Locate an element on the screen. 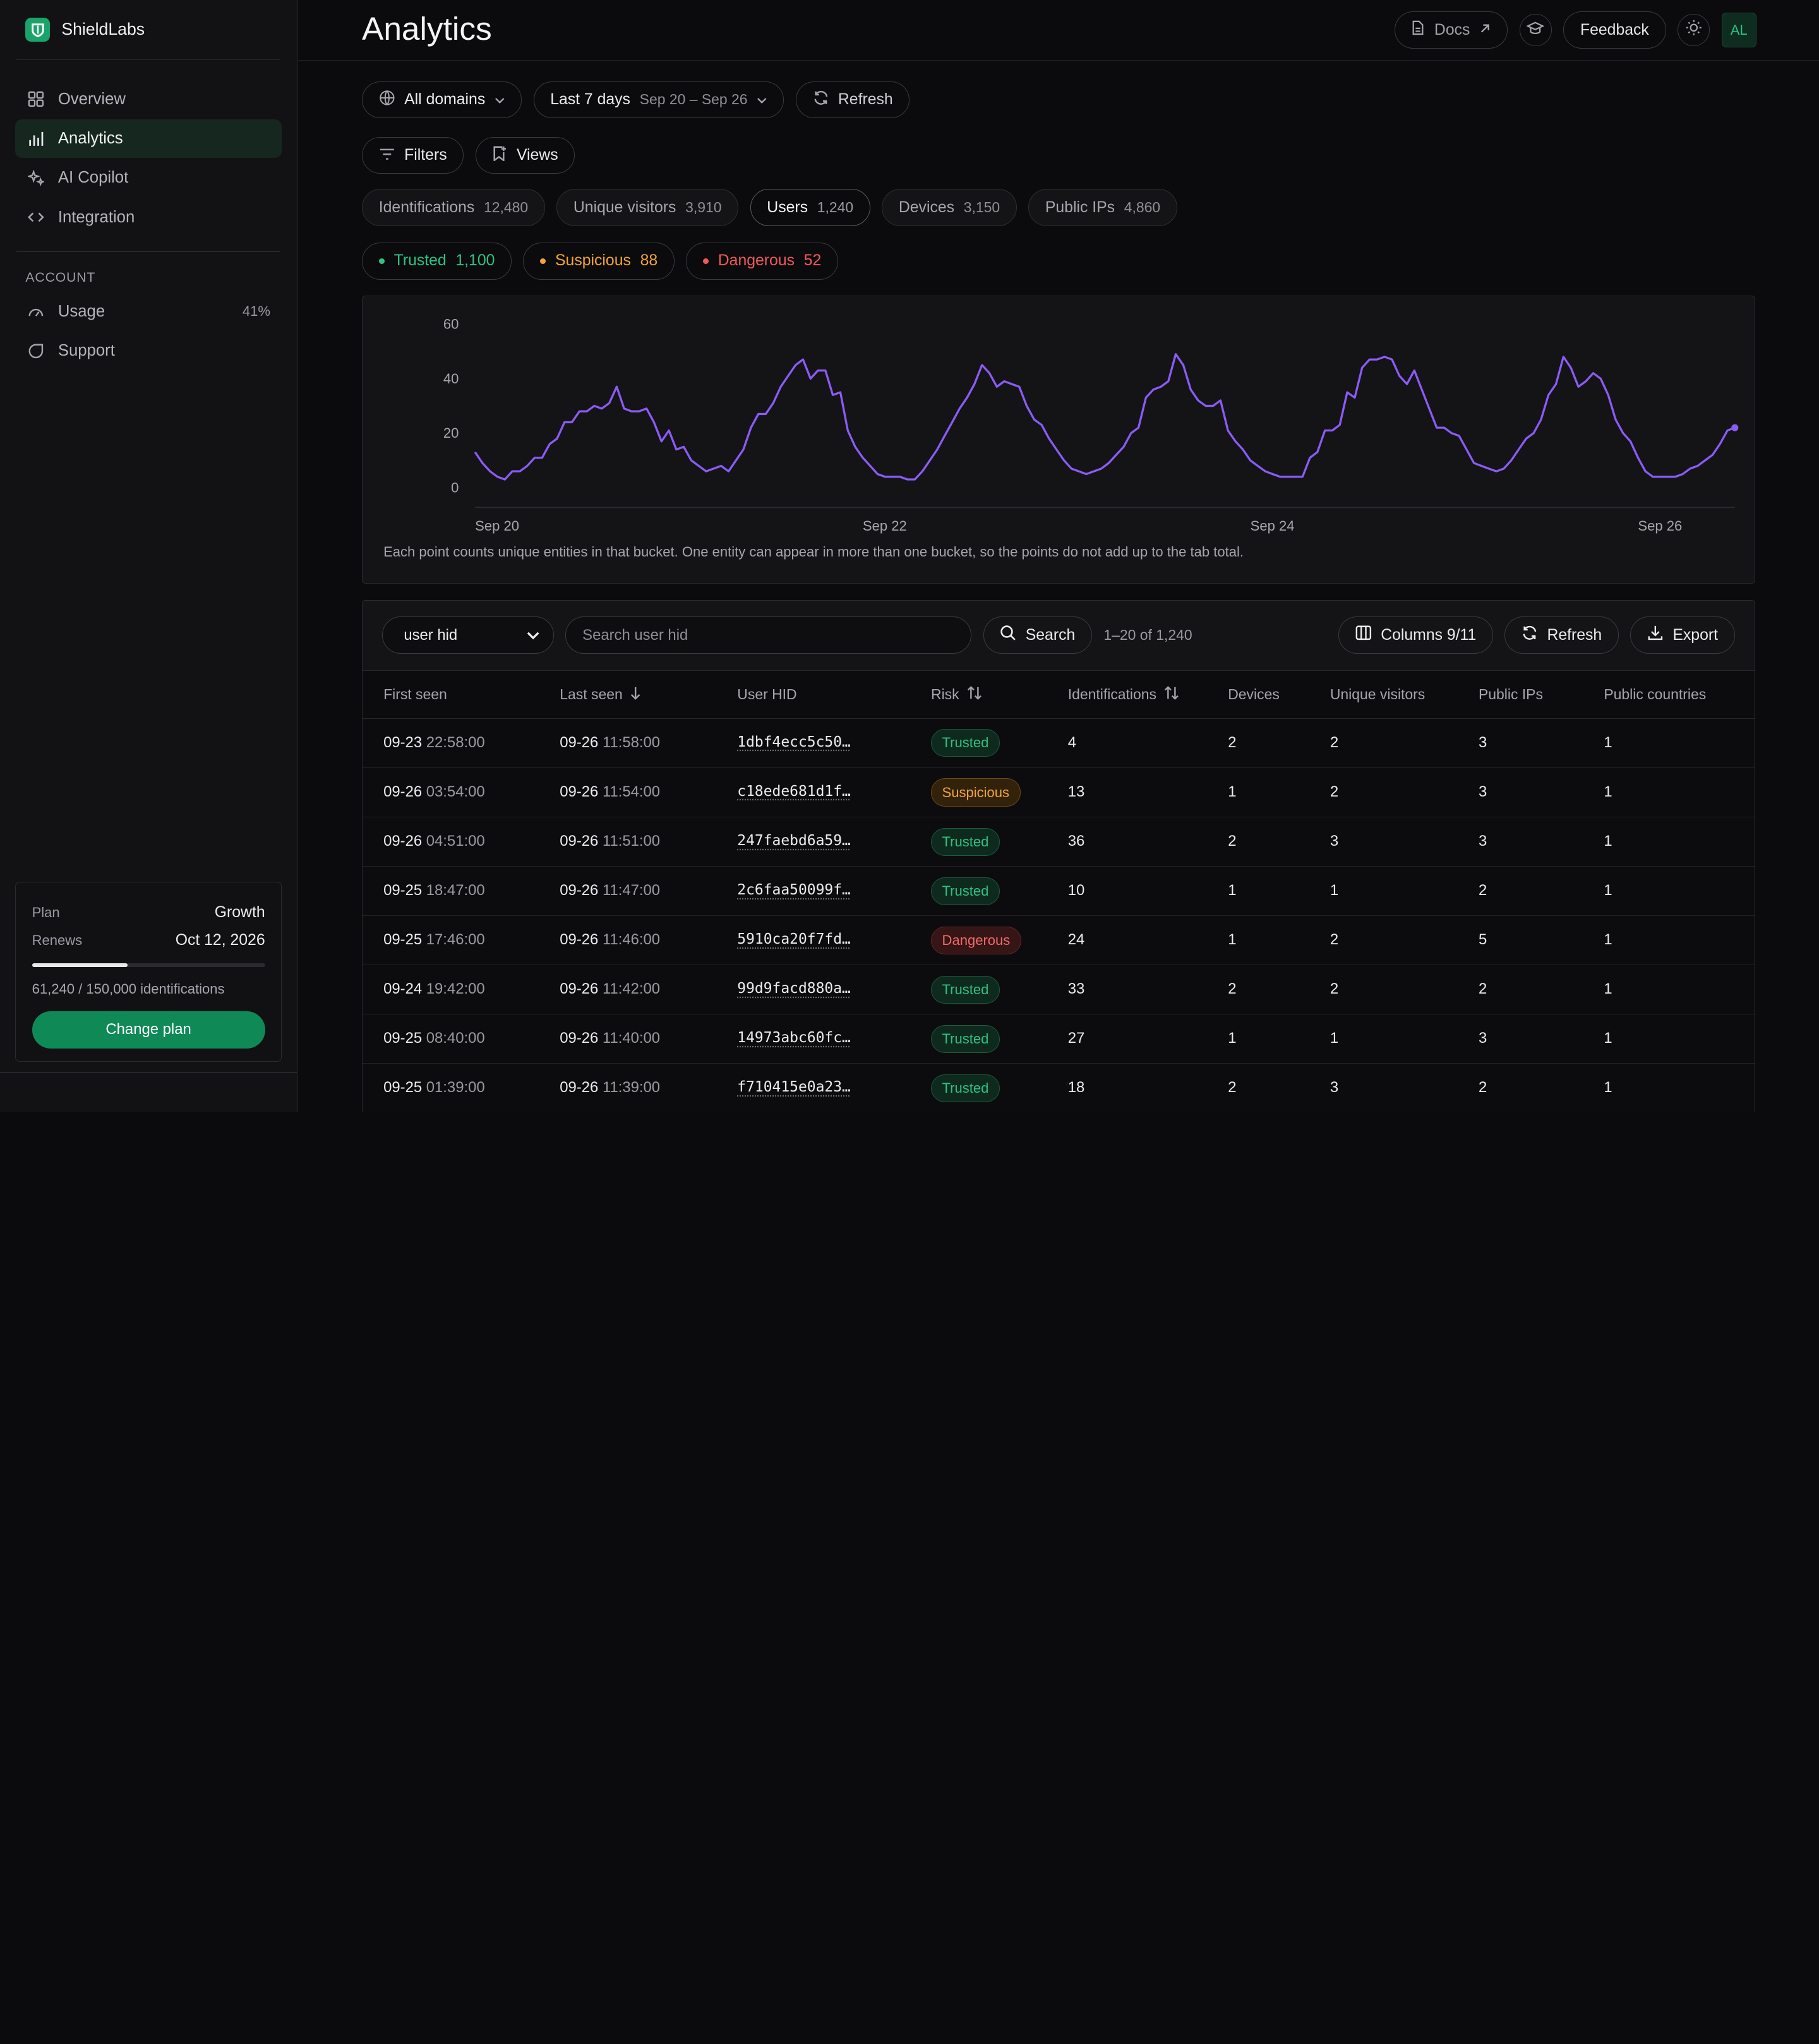  sidebar-item-overview: Overview is located at coordinates (148, 99).